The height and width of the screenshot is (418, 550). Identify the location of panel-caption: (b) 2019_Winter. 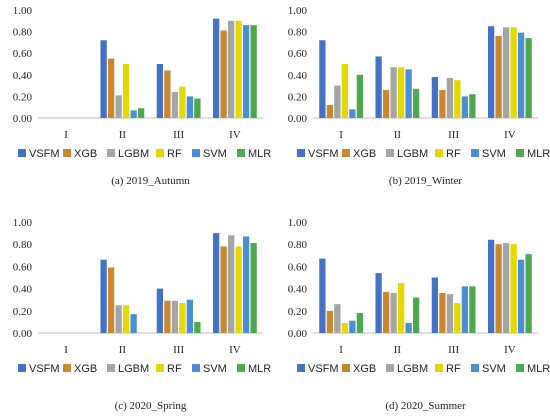
(426, 181).